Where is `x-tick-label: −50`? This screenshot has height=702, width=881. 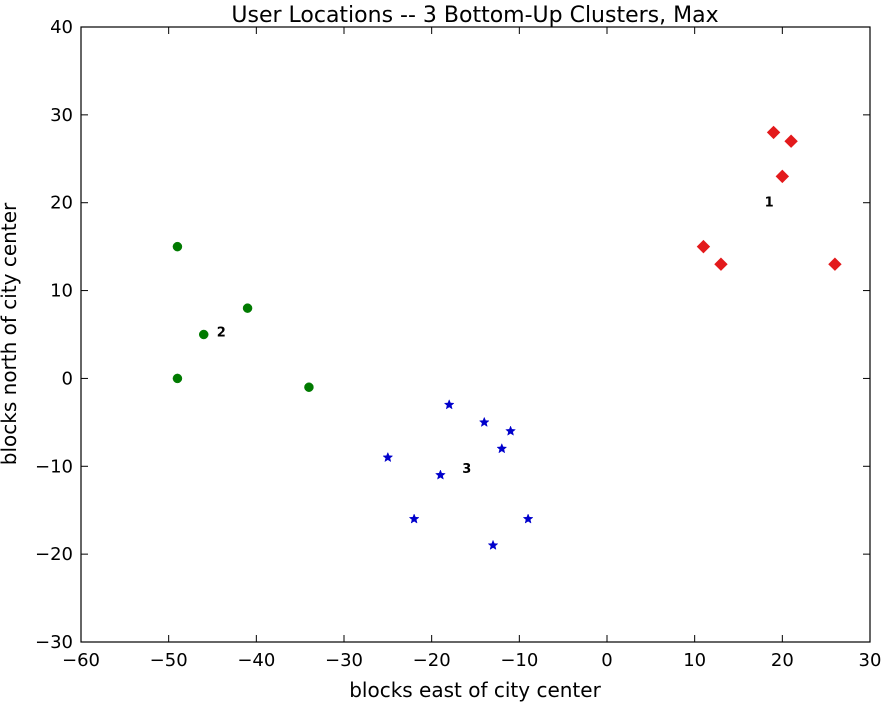
x-tick-label: −50 is located at coordinates (169, 660).